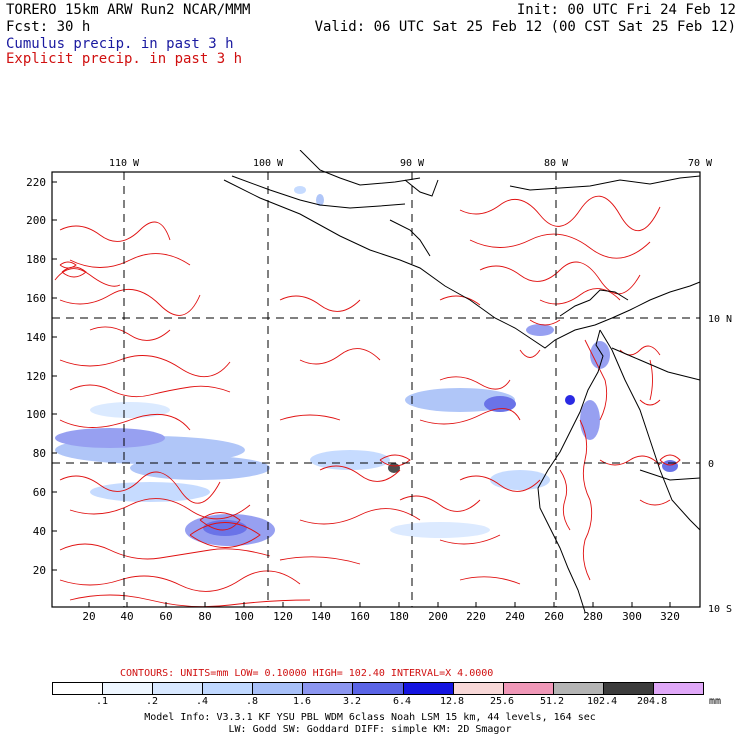 The height and width of the screenshot is (740, 740). What do you see at coordinates (711, 464) in the screenshot?
I see `lat-label-0: 0` at bounding box center [711, 464].